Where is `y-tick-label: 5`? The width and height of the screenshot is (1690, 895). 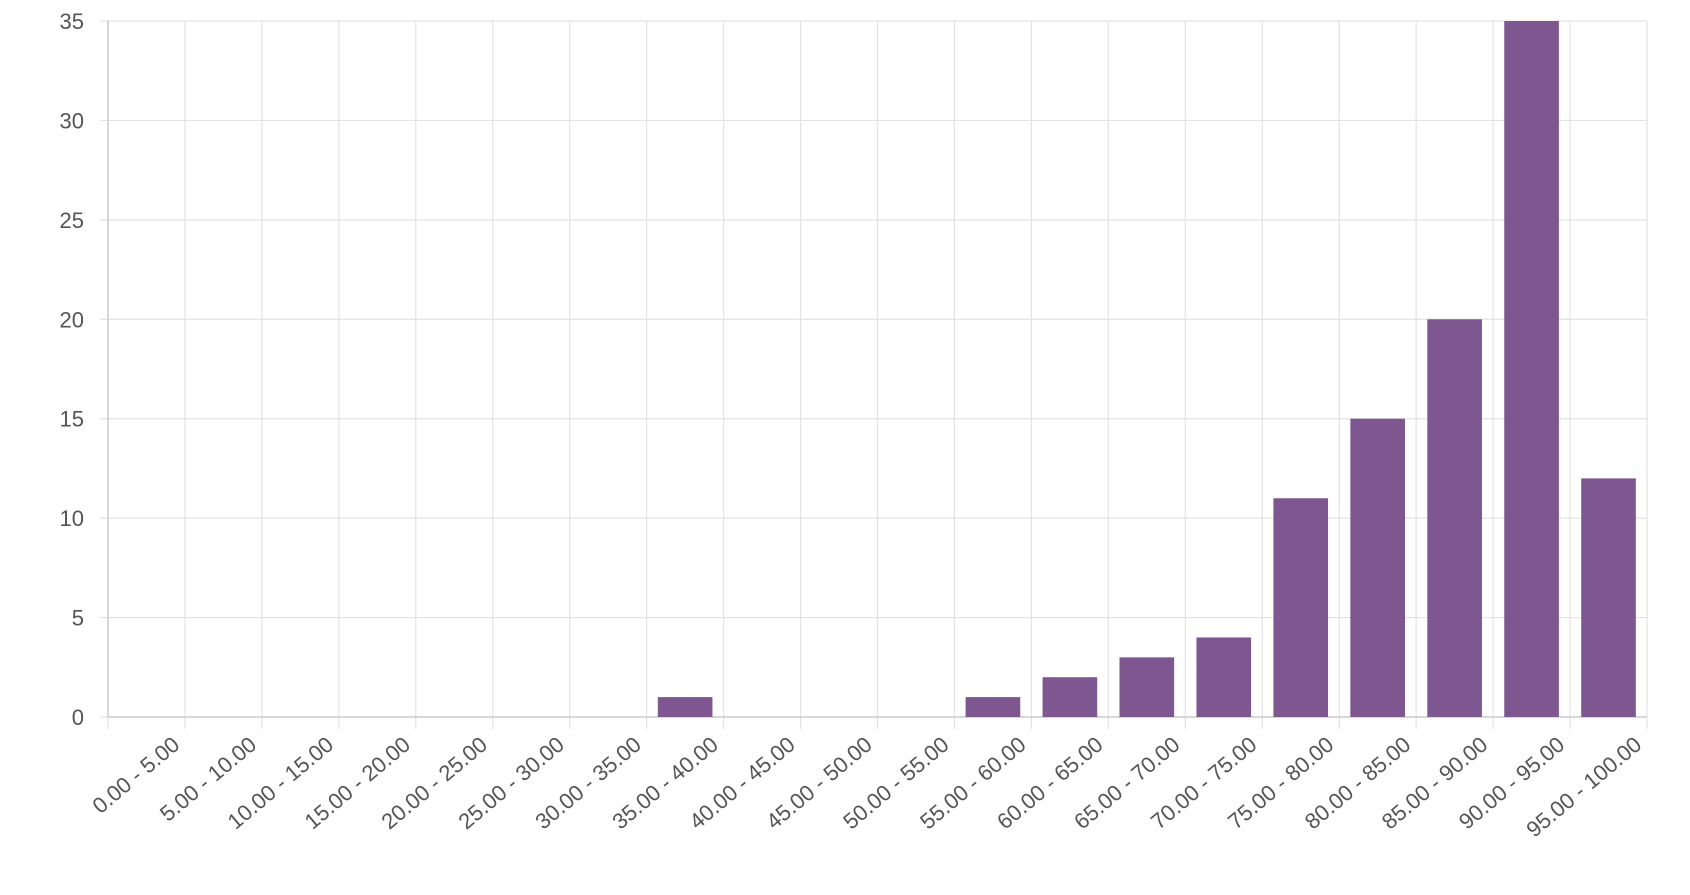 y-tick-label: 5 is located at coordinates (78, 618).